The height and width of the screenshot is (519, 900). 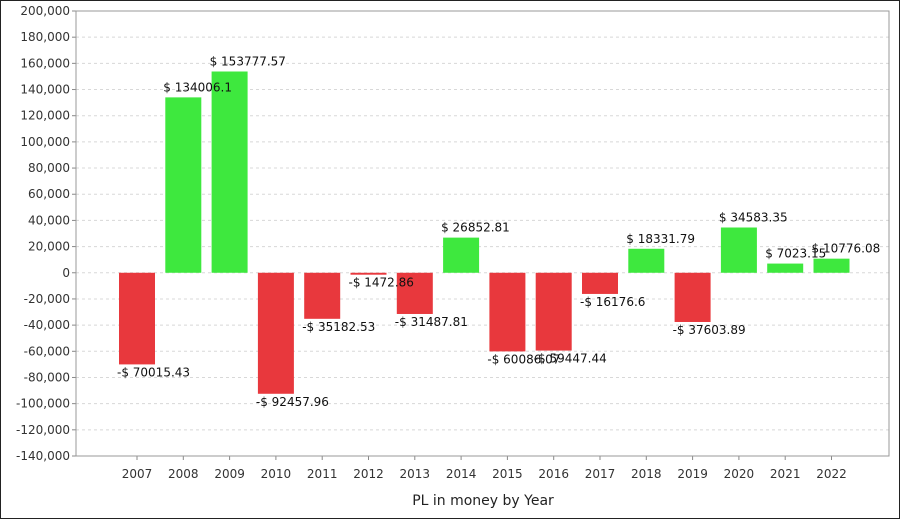 I want to click on x-tick-label: 2018, so click(x=646, y=474).